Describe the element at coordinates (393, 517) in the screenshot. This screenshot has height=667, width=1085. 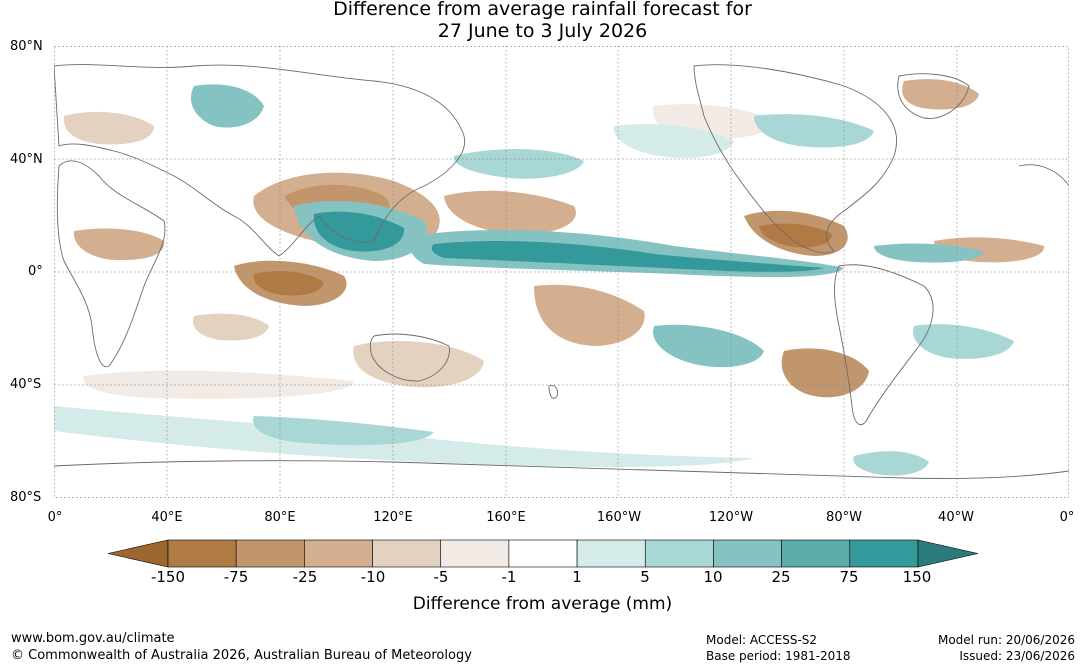
I see `lon-label-120e: 120°E` at that location.